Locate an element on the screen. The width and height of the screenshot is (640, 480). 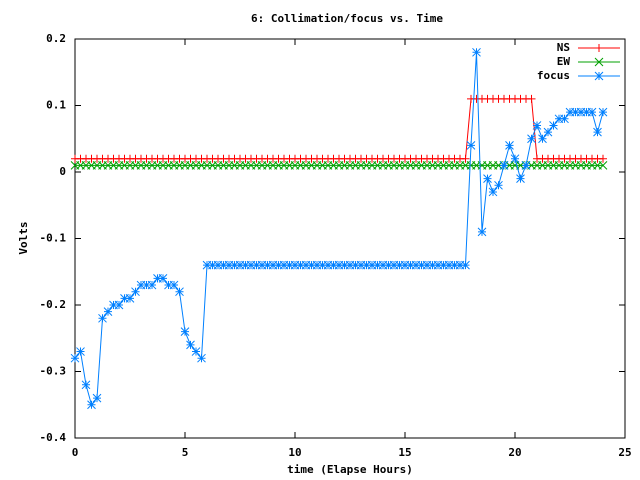
x-tick-label: 5 is located at coordinates (185, 452).